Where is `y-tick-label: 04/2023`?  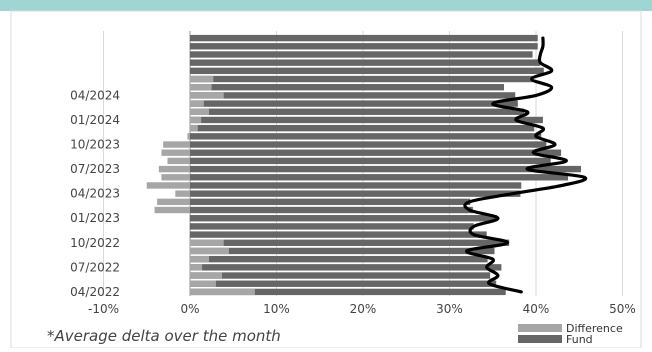 y-tick-label: 04/2023 is located at coordinates (95, 194).